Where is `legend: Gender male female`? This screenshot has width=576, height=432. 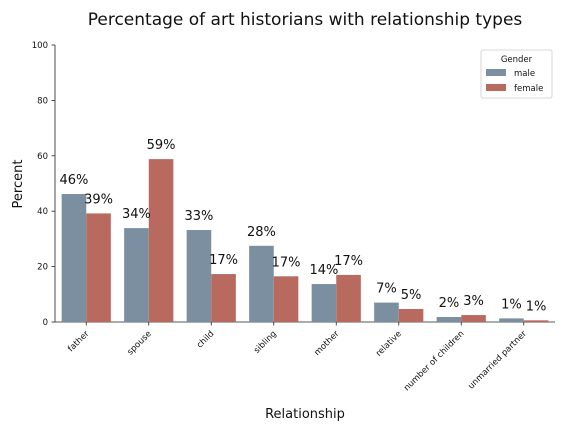
legend: Gender male female is located at coordinates (516, 74).